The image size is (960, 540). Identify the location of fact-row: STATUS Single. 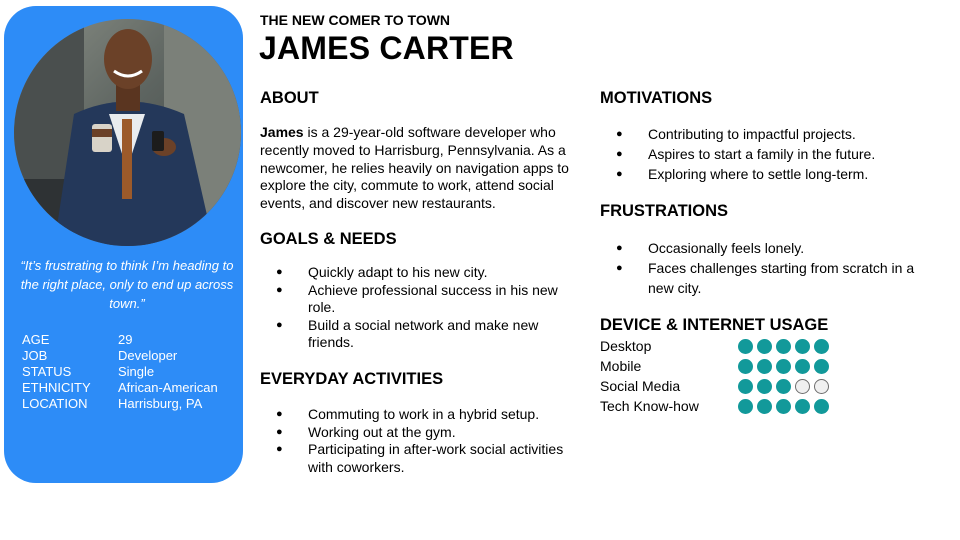
(120, 372).